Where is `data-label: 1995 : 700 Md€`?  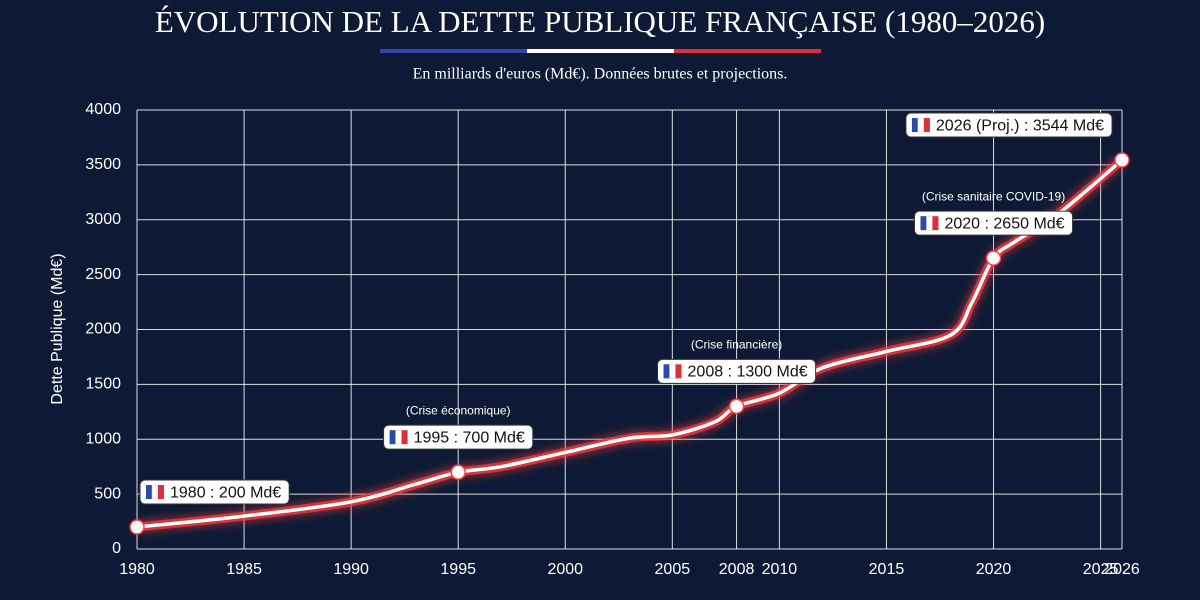
data-label: 1995 : 700 Md€ is located at coordinates (469, 437).